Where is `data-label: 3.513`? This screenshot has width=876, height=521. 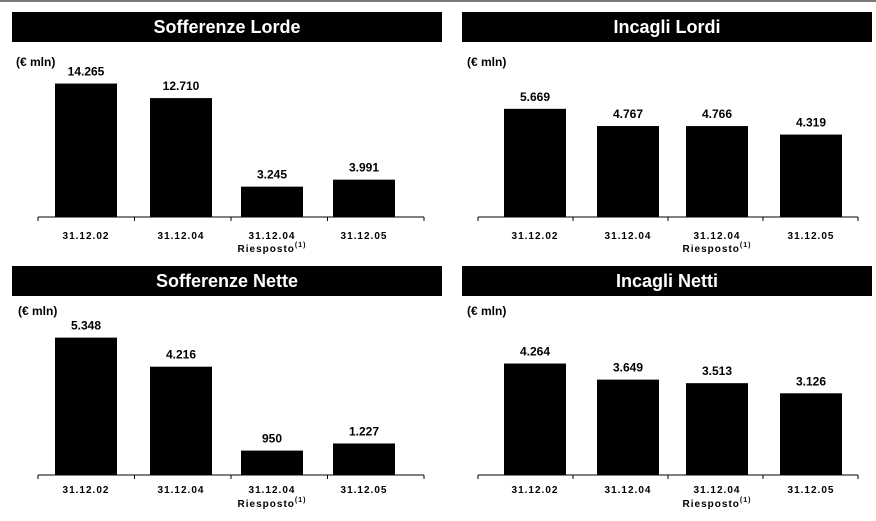 data-label: 3.513 is located at coordinates (717, 371).